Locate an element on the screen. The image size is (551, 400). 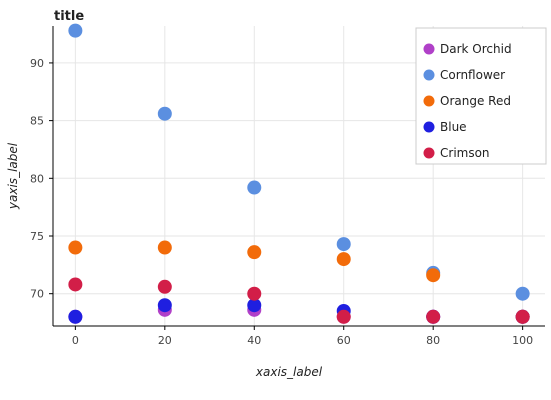
y-tick-label-3: 85 is located at coordinates (37, 121).